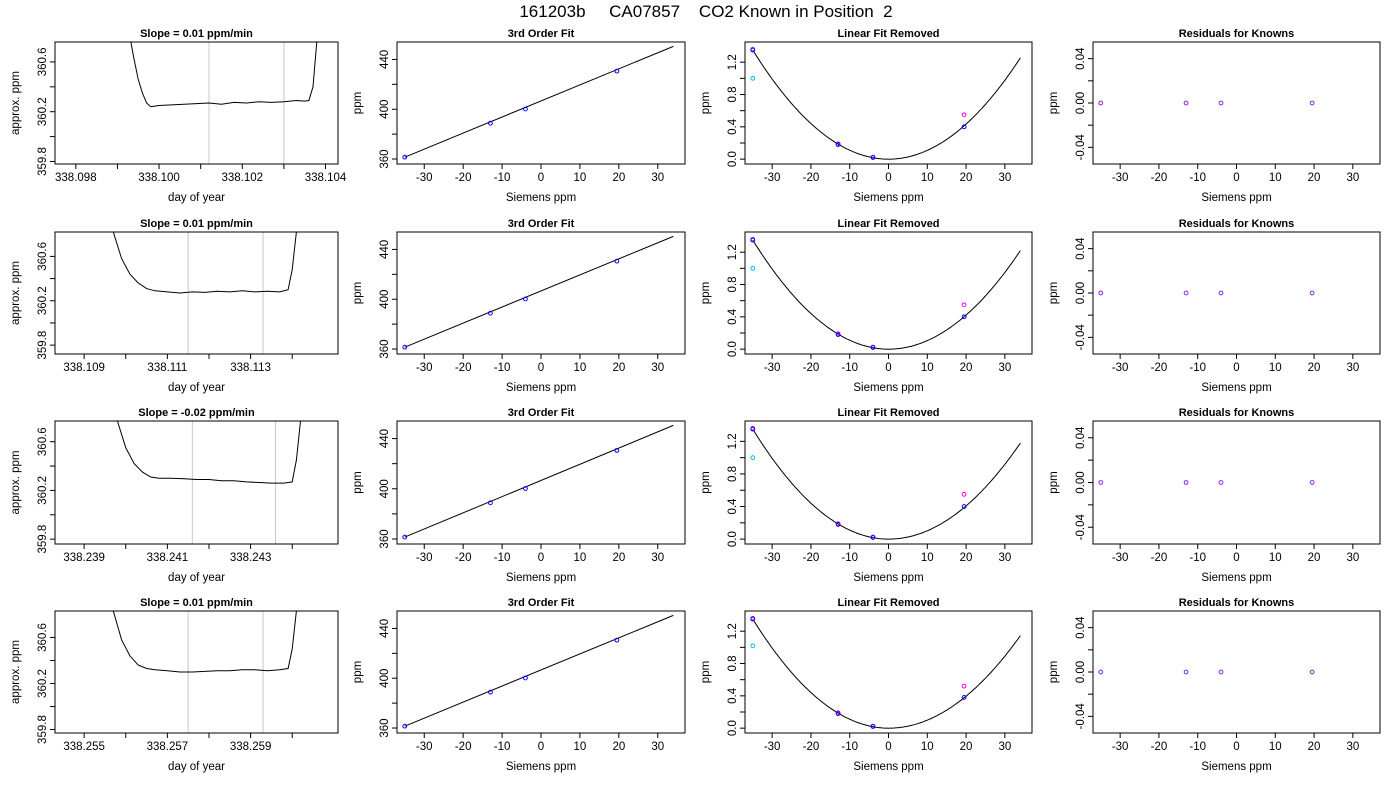  I want to click on quadratic-fit-curve, so click(886, 104).